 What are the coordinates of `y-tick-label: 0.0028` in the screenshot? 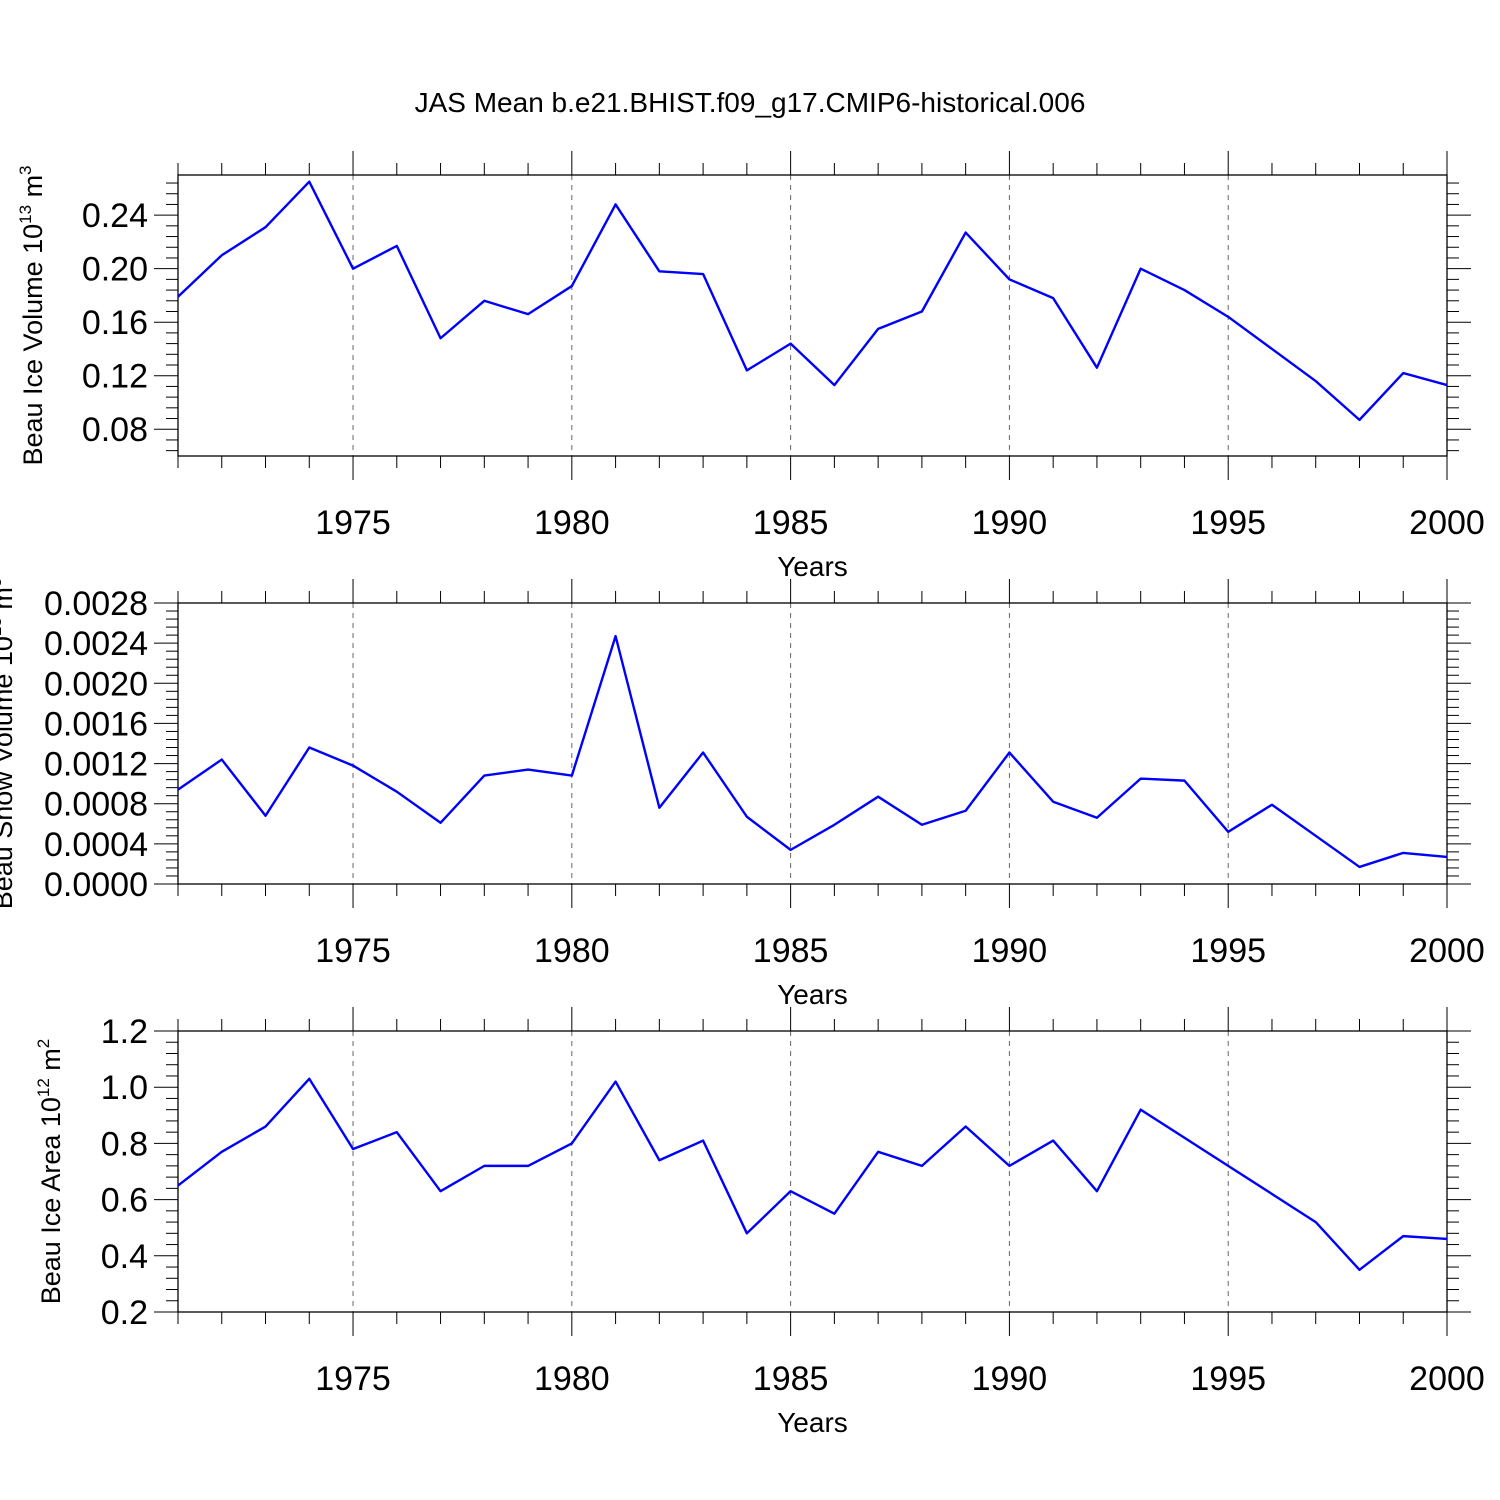 It's located at (96, 604).